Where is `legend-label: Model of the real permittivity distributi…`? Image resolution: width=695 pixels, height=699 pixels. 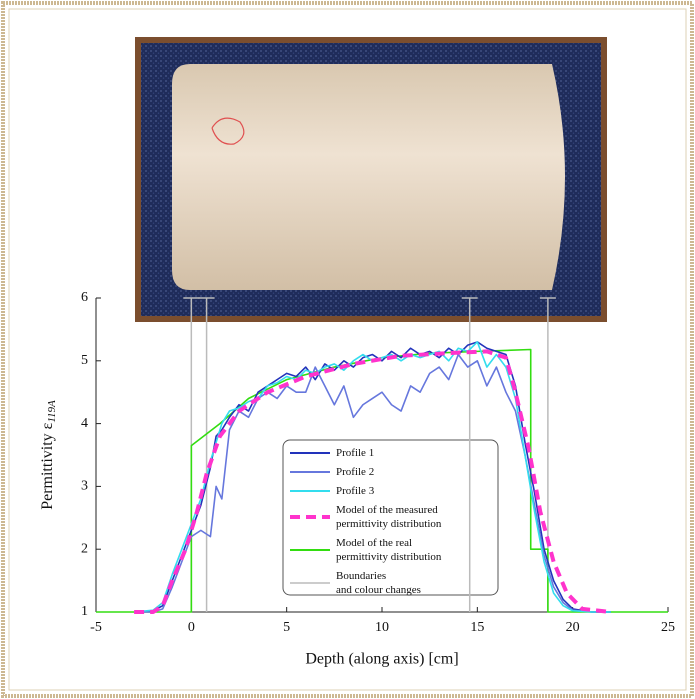 legend-label: Model of the real permittivity distributi… is located at coordinates (389, 550).